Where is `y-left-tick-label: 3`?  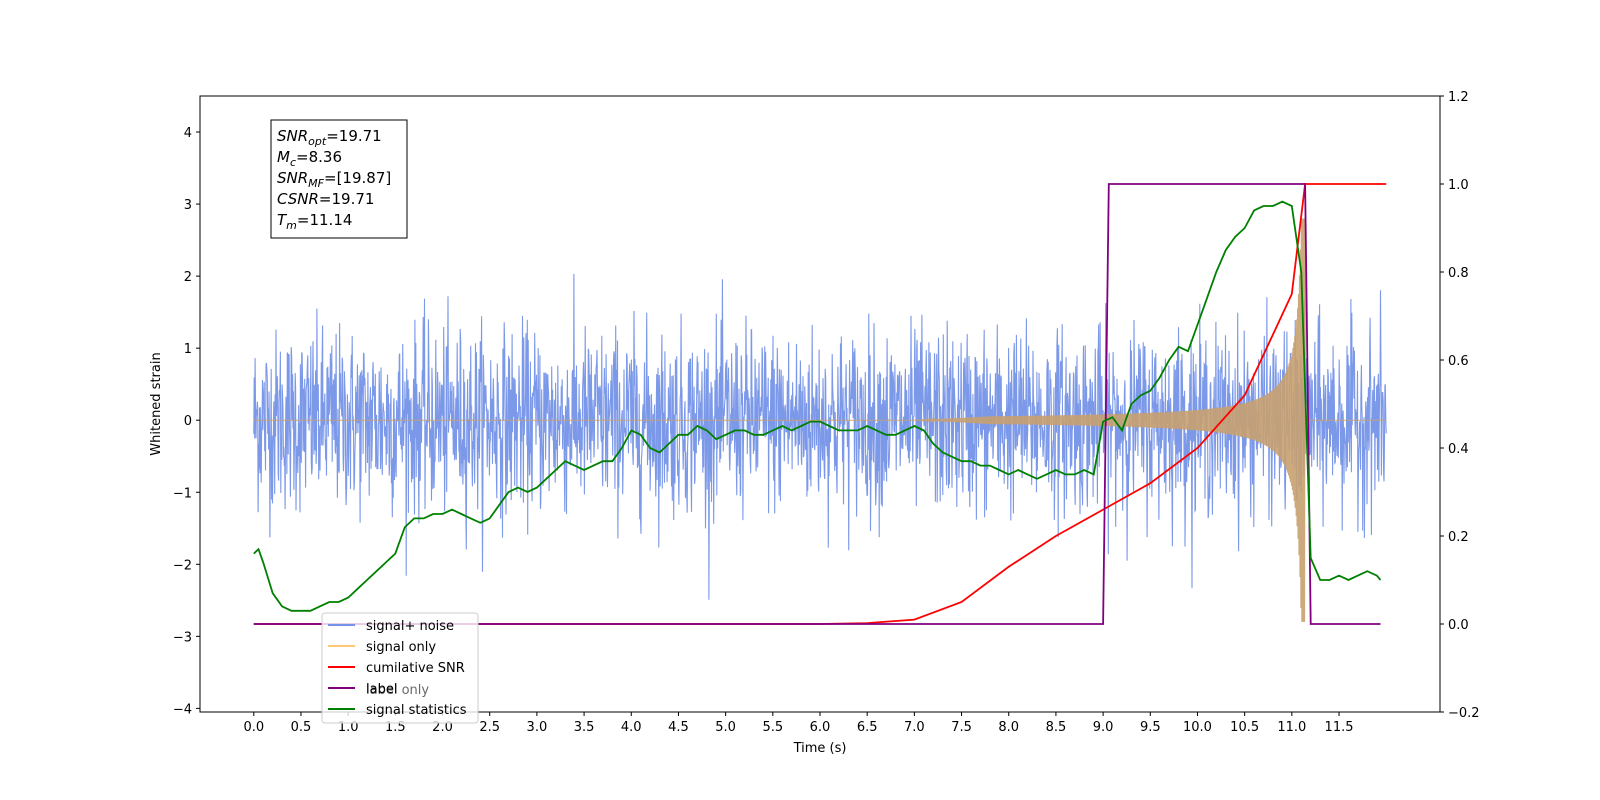 y-left-tick-label: 3 is located at coordinates (188, 205).